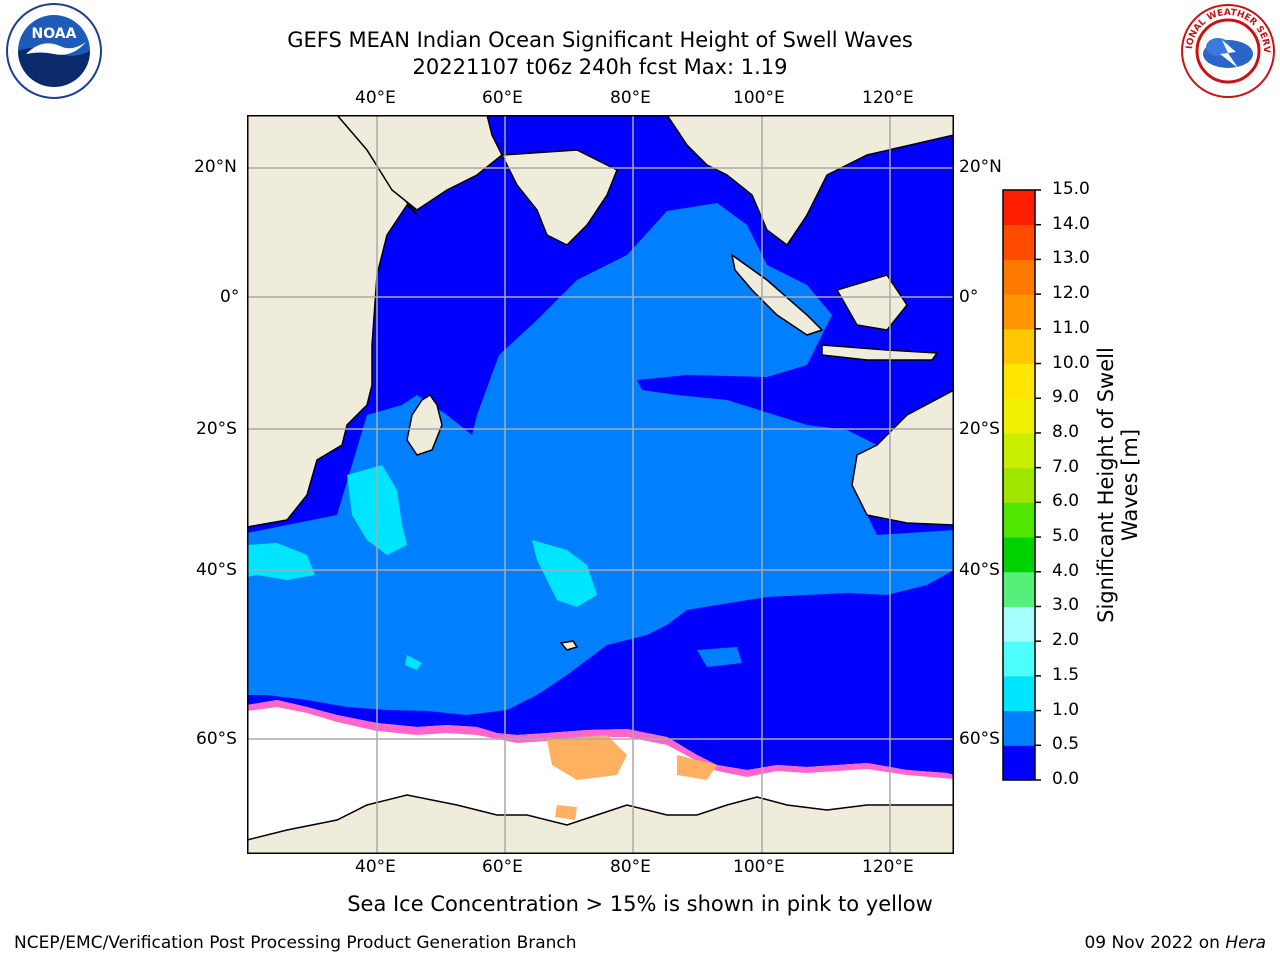 The height and width of the screenshot is (960, 1280). What do you see at coordinates (1071, 189) in the screenshot?
I see `colorbar-tick-label: 15.0` at bounding box center [1071, 189].